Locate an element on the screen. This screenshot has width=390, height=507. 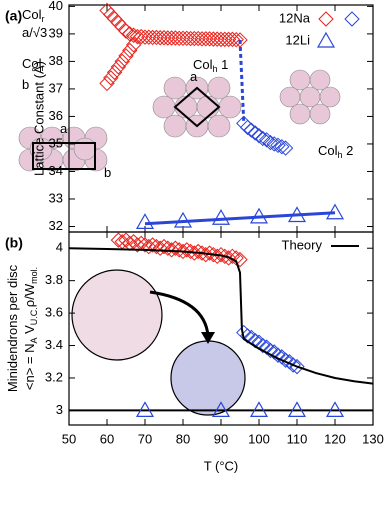
annotation: Colh 2 is located at coordinates (335, 151).